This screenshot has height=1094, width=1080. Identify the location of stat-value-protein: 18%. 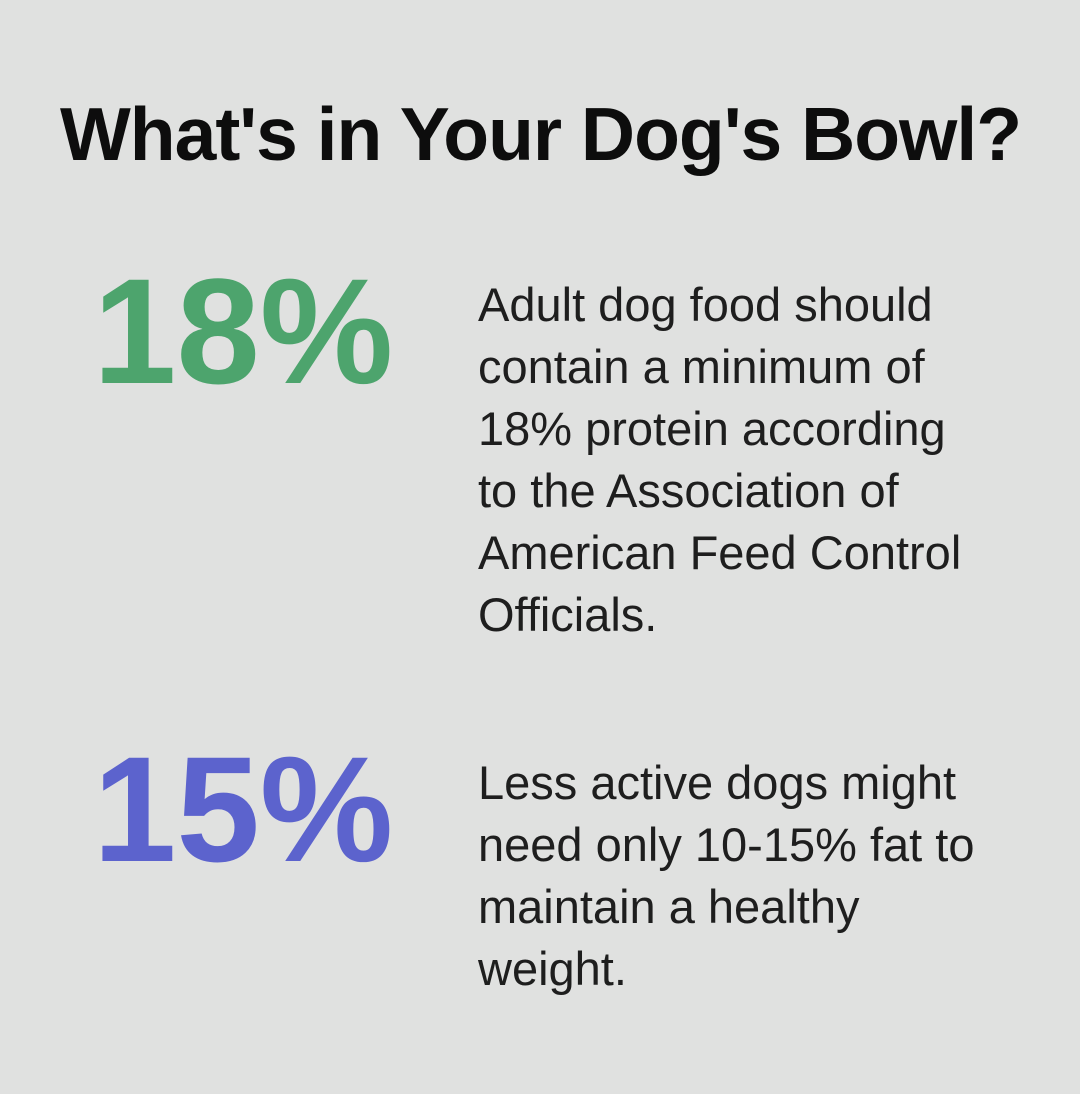
(243, 330).